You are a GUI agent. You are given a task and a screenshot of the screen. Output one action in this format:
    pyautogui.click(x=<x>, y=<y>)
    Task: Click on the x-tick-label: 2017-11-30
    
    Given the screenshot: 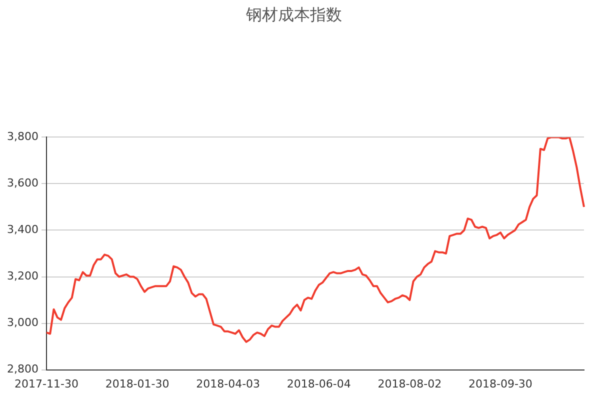 What is the action you would take?
    pyautogui.click(x=46, y=383)
    